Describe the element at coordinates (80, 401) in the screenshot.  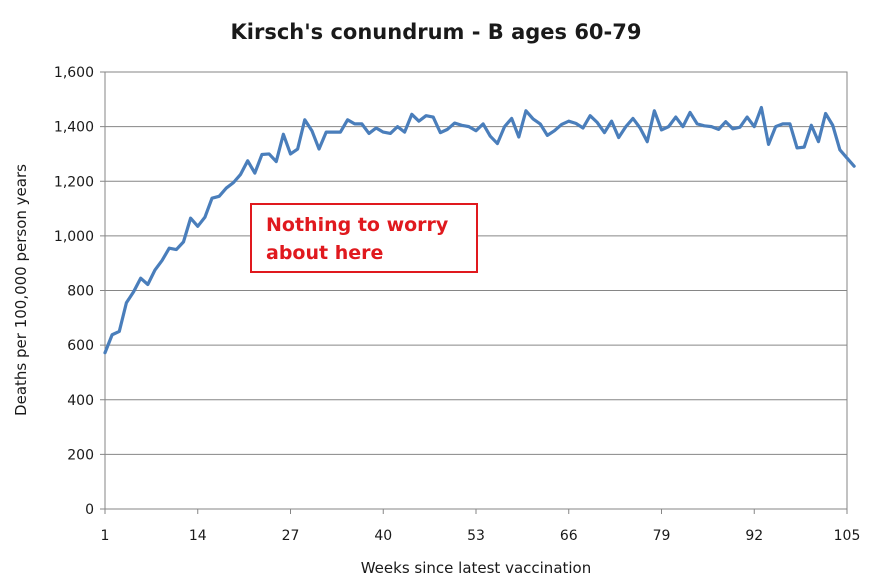
I see `y-tick-label: 400` at that location.